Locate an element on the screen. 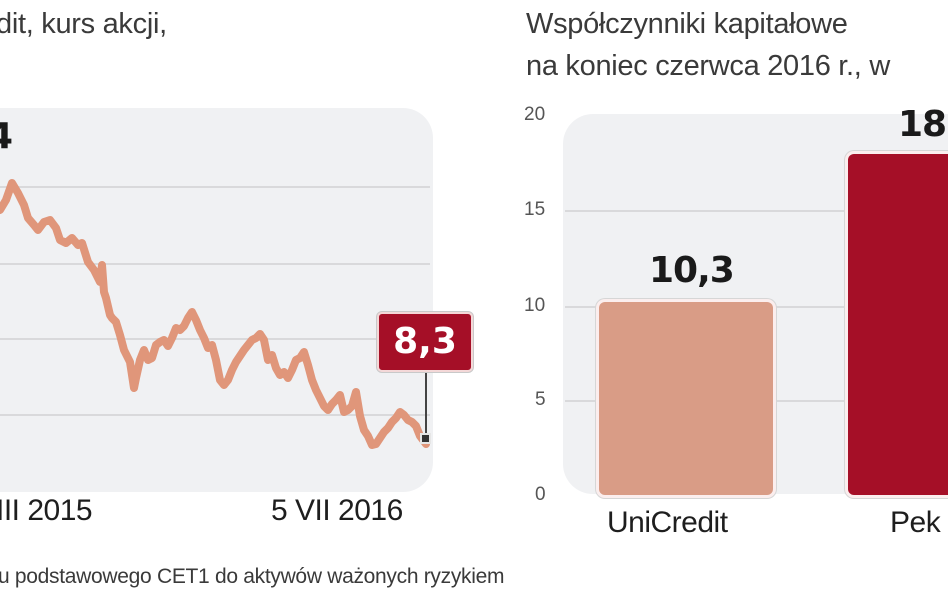  bar-label-pekao: Pek is located at coordinates (915, 522).